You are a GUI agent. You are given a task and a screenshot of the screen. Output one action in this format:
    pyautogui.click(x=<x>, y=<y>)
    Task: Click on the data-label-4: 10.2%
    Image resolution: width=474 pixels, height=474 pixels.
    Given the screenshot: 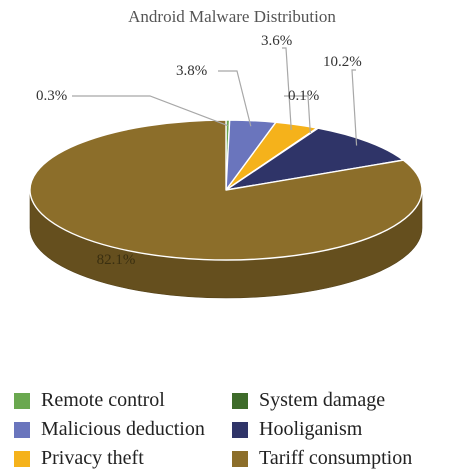 What is the action you would take?
    pyautogui.click(x=342, y=62)
    